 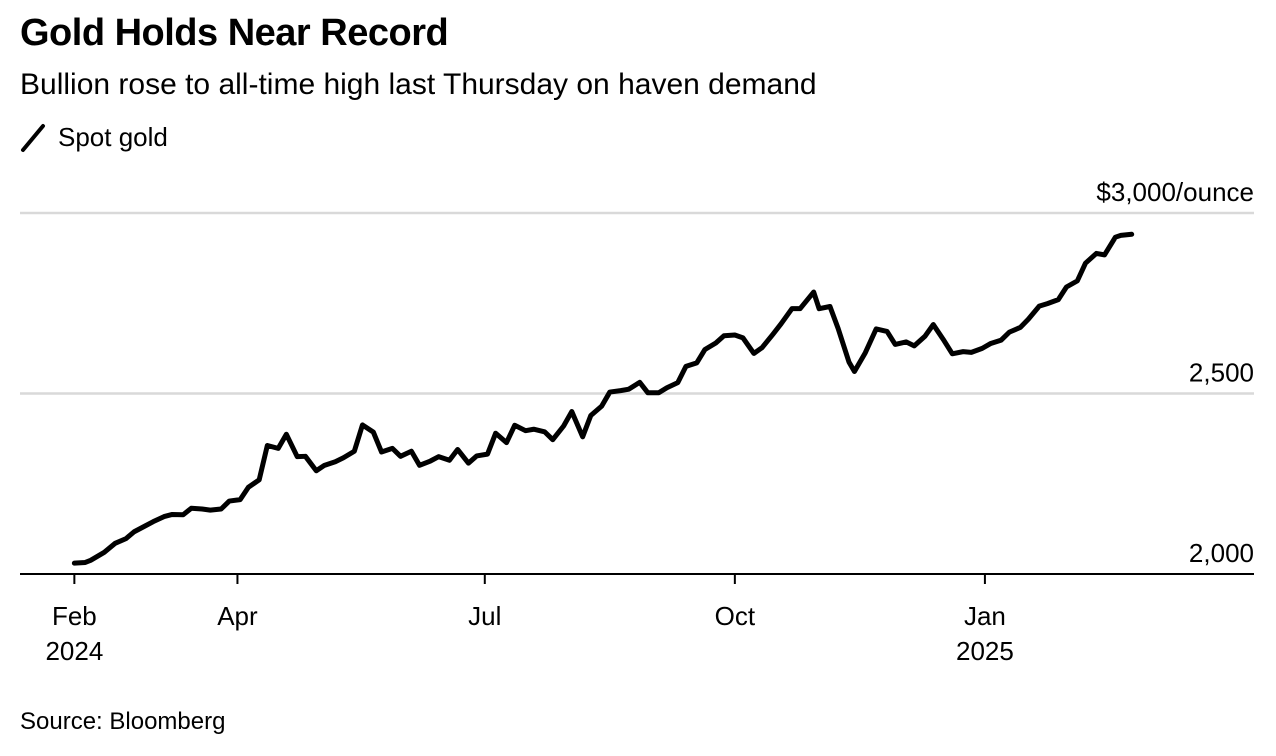 What do you see at coordinates (637, 619) in the screenshot?
I see `x-axis: Feb 2024 Apr Jul Oct Jan 2025` at bounding box center [637, 619].